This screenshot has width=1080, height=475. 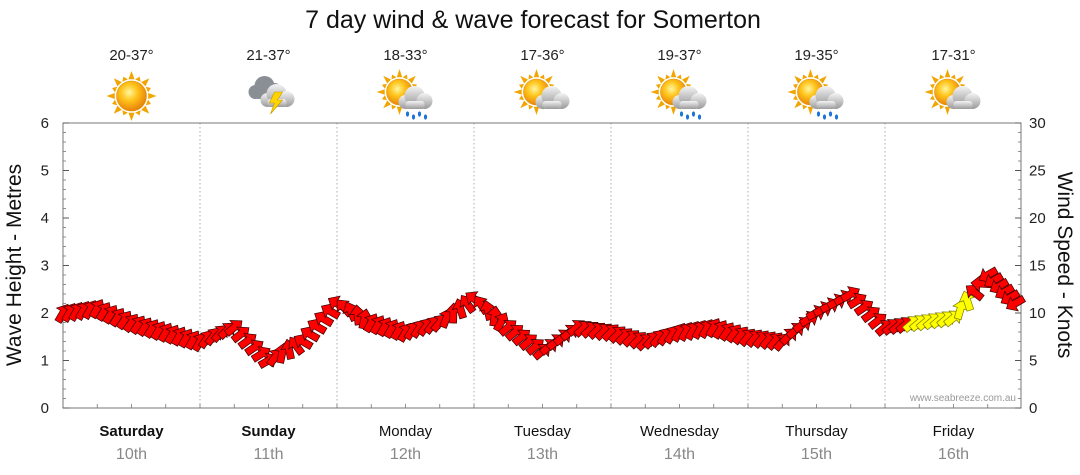 I want to click on day-date-label: 12th, so click(x=405, y=454).